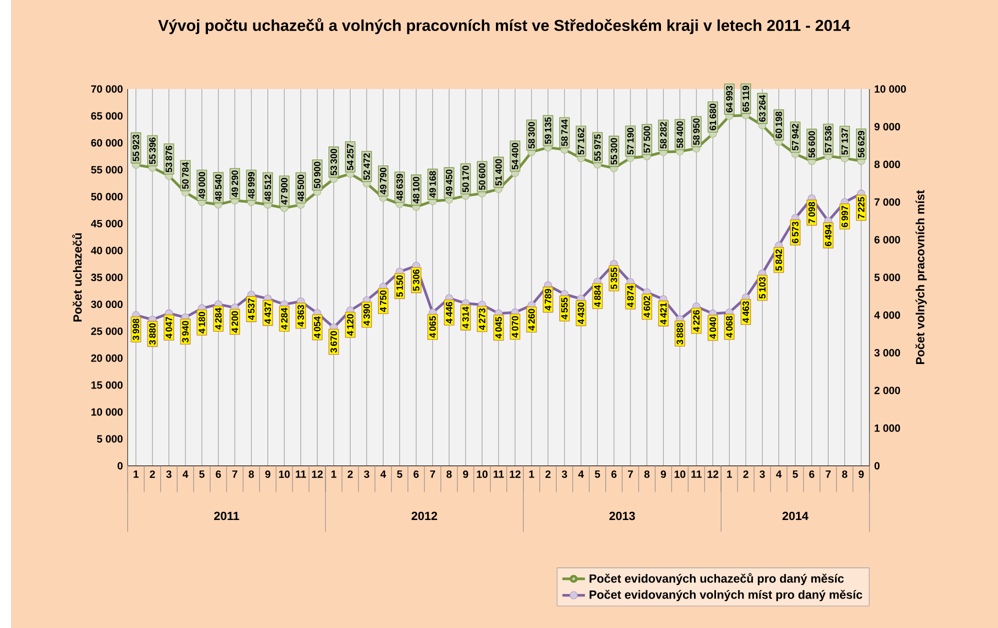 The image size is (998, 628). What do you see at coordinates (107, 358) in the screenshot?
I see `y-tick-label: 20 000` at bounding box center [107, 358].